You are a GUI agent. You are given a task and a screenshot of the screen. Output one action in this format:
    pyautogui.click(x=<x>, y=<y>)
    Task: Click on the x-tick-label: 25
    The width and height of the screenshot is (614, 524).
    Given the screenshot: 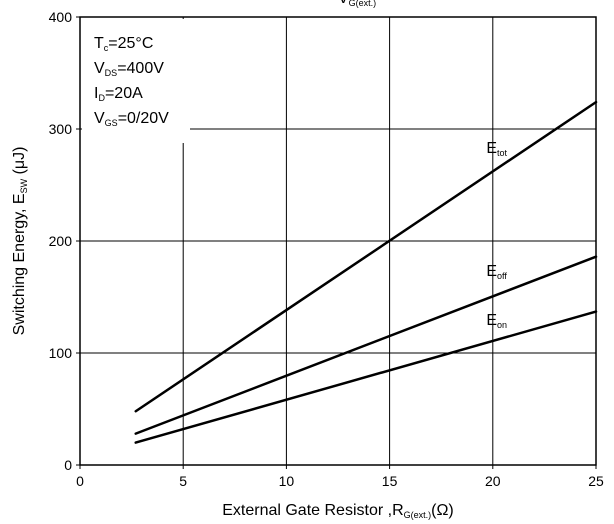 What is the action you would take?
    pyautogui.click(x=596, y=481)
    